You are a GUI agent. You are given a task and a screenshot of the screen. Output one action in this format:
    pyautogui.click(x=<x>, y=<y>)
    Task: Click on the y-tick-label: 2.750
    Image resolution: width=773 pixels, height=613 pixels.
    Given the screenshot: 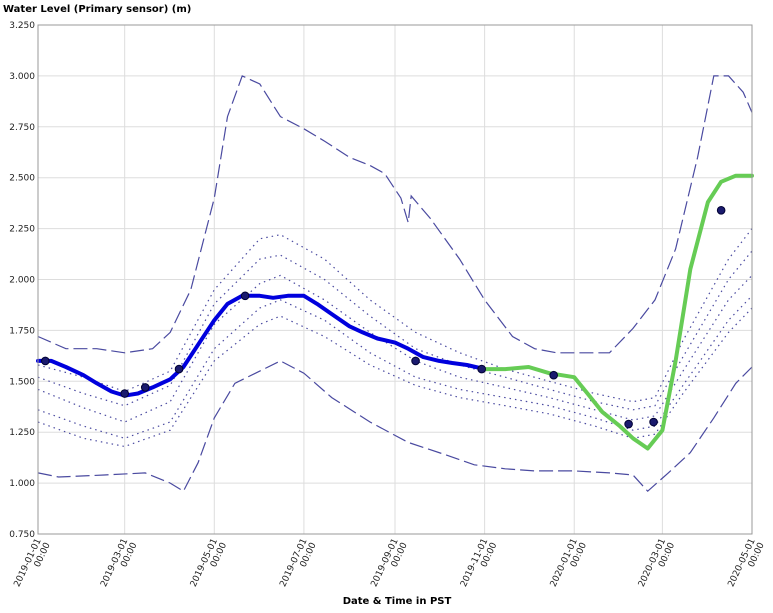 What is the action you would take?
    pyautogui.click(x=22, y=128)
    